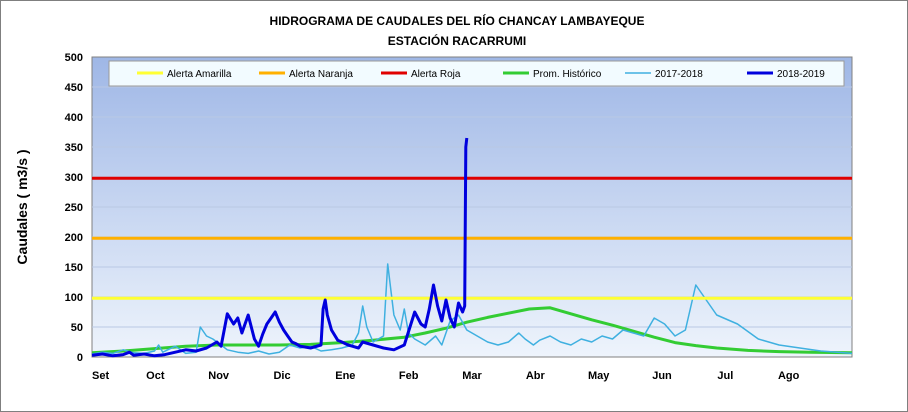  What do you see at coordinates (801, 74) in the screenshot?
I see `legend-label-2018-2019: 2018-2019` at bounding box center [801, 74].